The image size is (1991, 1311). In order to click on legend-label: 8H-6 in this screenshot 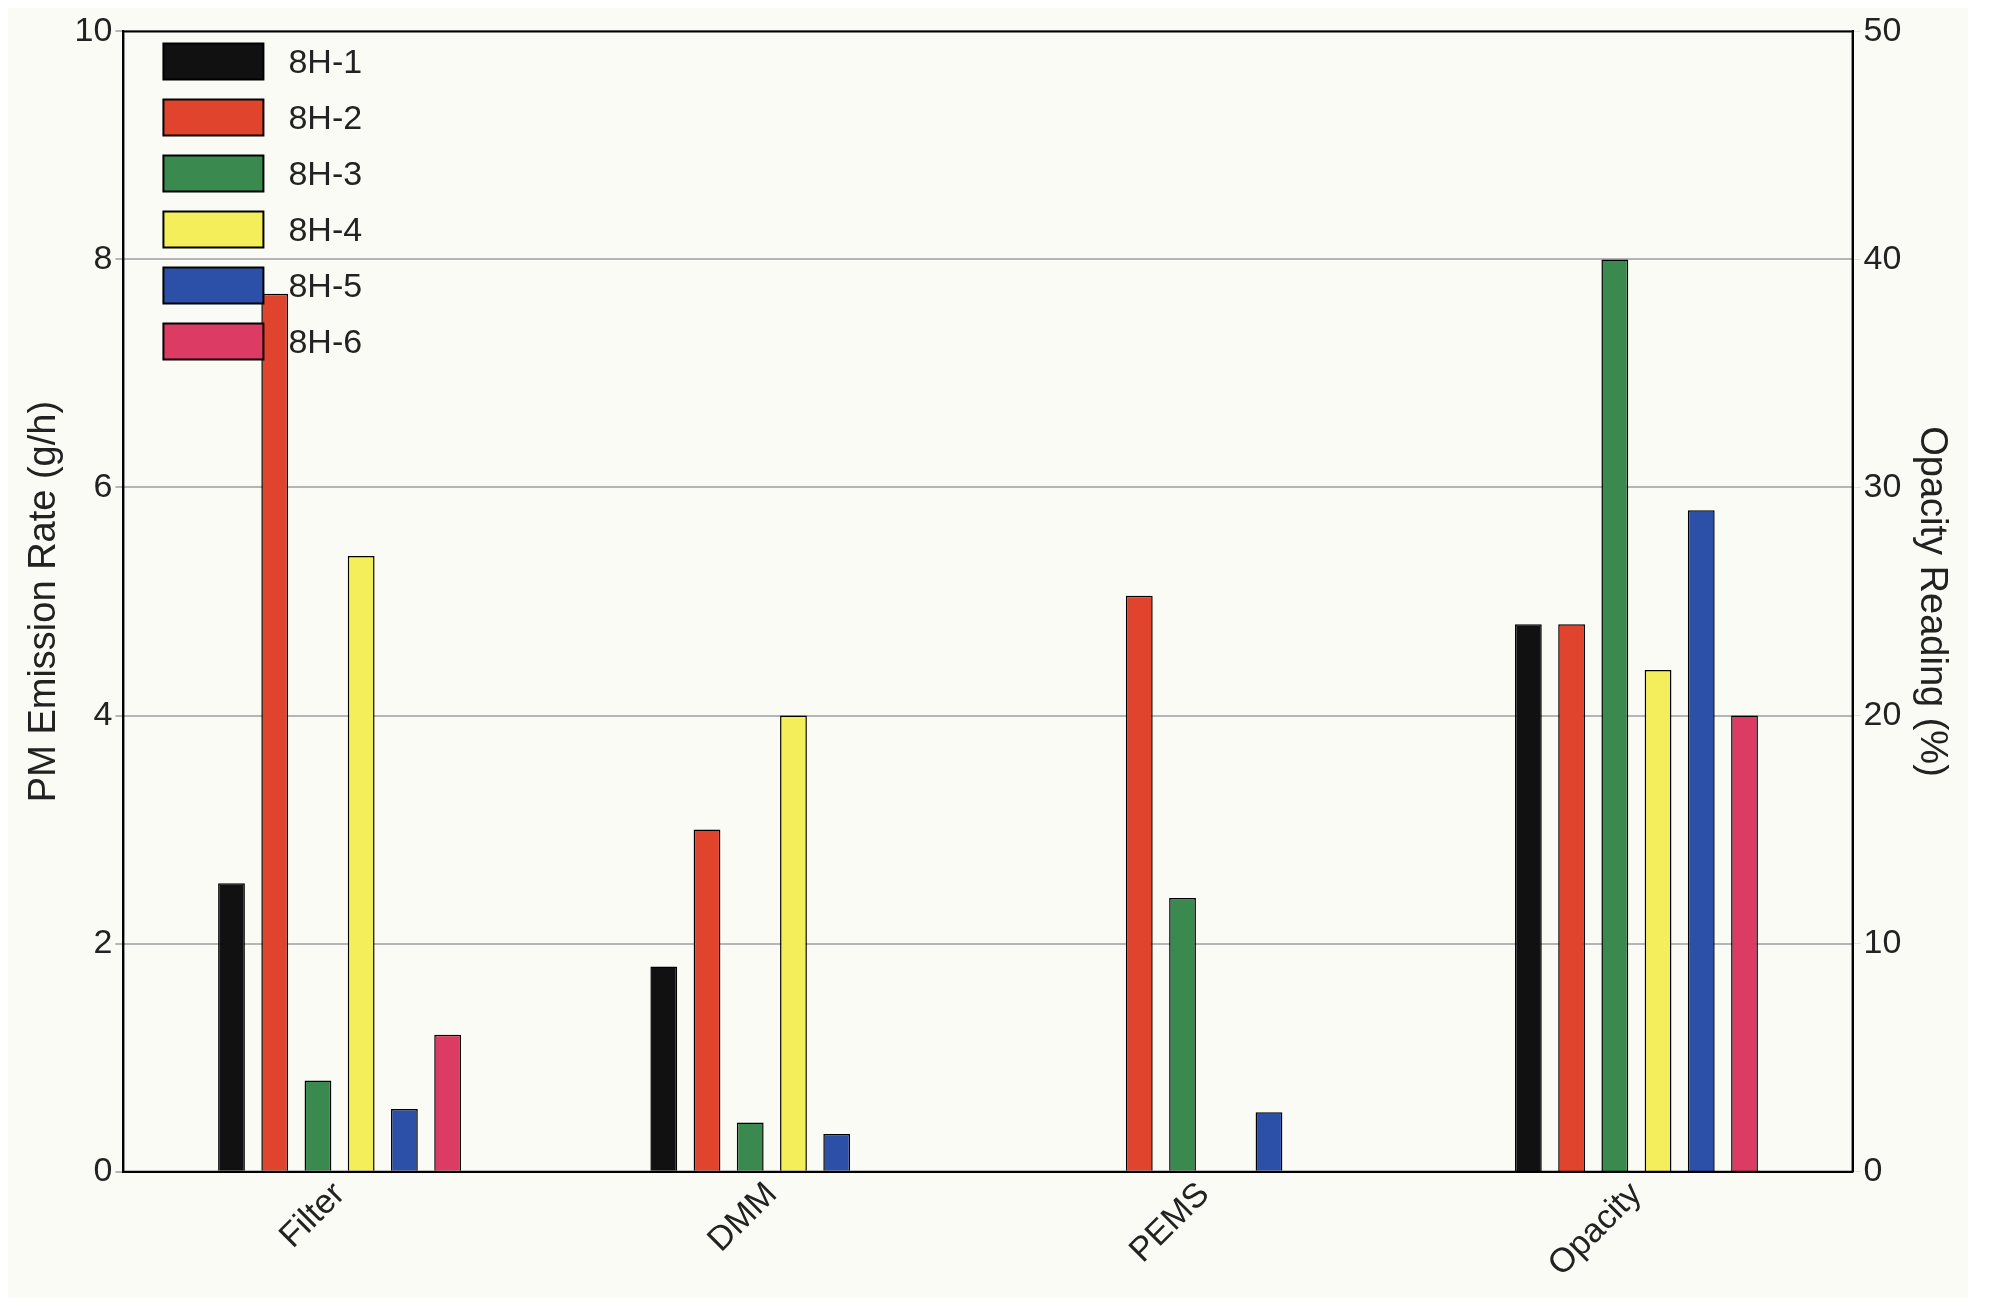, I will do `click(325, 340)`.